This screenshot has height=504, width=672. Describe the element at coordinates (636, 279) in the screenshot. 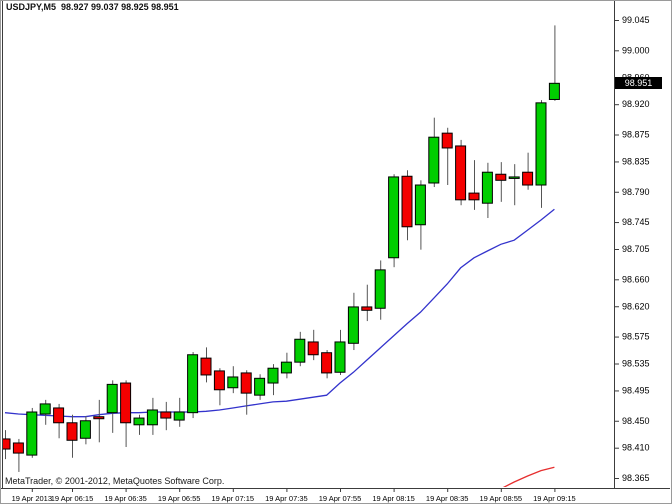

I see `price-axis-label: 98.660` at that location.